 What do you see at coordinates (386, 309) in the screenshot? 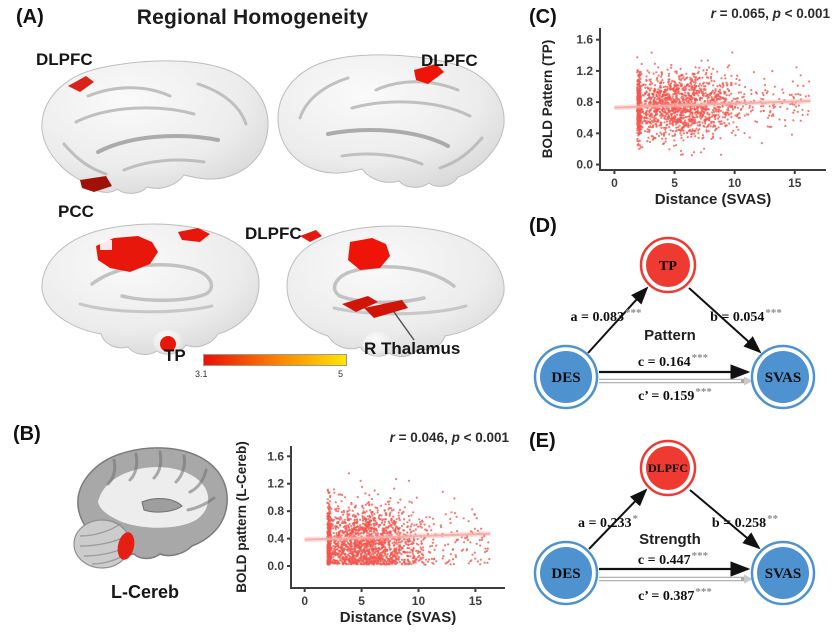
I see `activation-thalamus-b` at bounding box center [386, 309].